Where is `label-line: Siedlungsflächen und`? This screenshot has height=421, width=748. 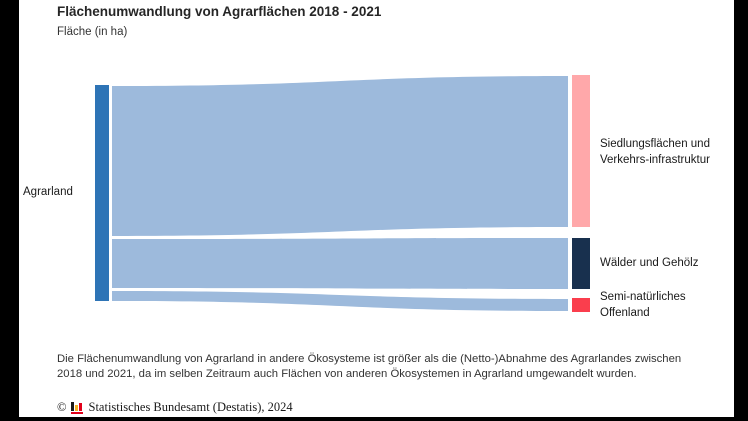
label-line: Siedlungsflächen und is located at coordinates (655, 144).